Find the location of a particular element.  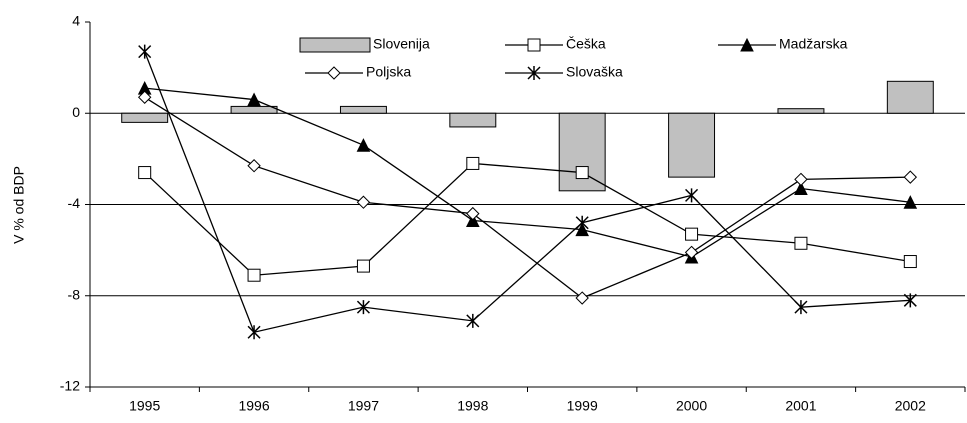

legend-label: Poljska is located at coordinates (388, 72).